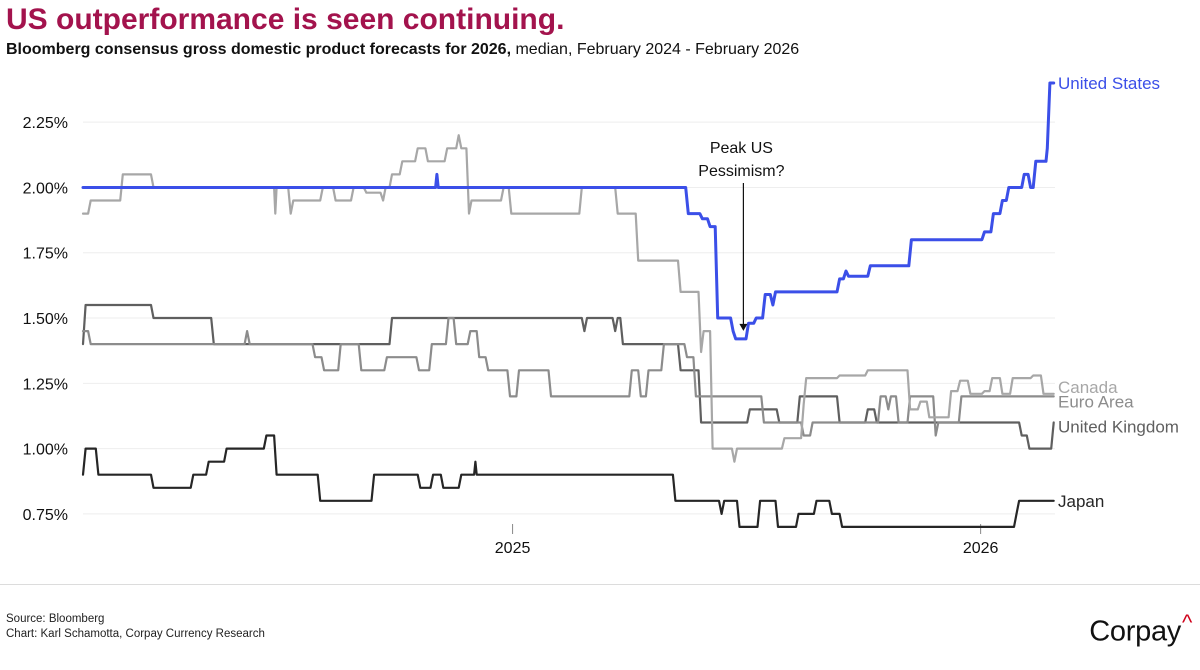  Describe the element at coordinates (45, 319) in the screenshot. I see `y-tick-label: 1.50%` at that location.